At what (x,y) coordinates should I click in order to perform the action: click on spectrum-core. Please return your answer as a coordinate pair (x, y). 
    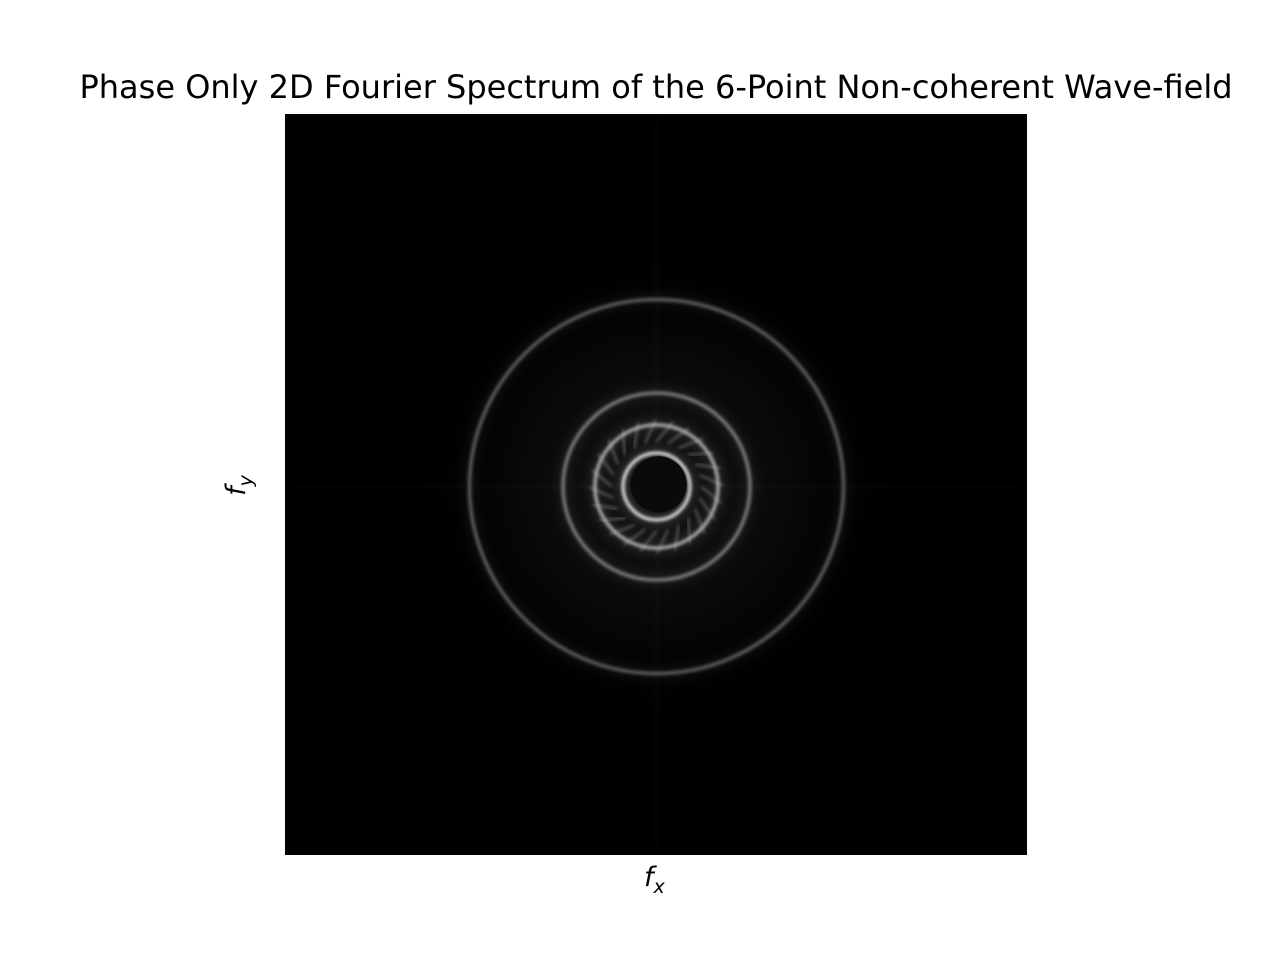
    Looking at the image, I should click on (658, 484).